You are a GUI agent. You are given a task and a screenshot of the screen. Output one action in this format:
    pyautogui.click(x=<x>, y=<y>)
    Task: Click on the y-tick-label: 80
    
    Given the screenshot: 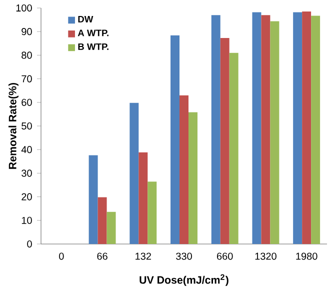 What is the action you would take?
    pyautogui.click(x=27, y=55)
    